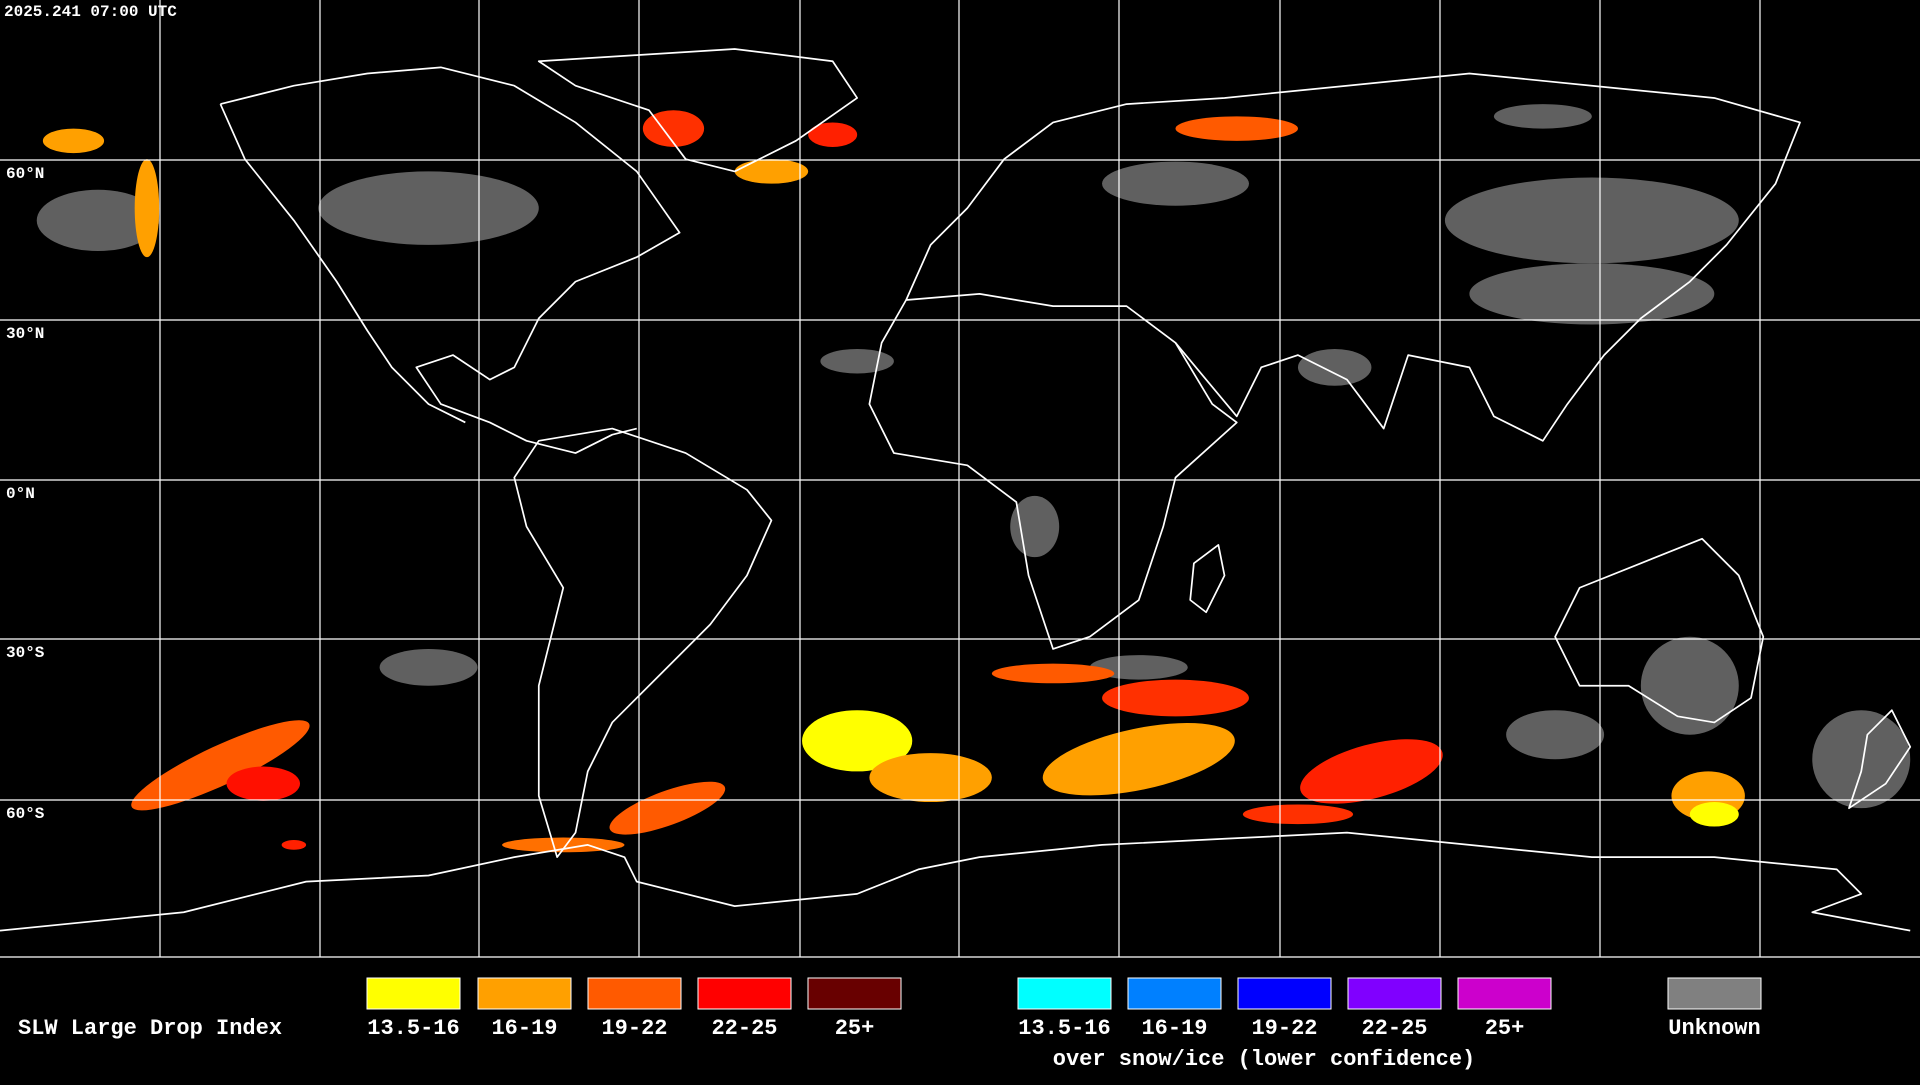  Describe the element at coordinates (1659, 630) in the screenshot. I see `australia` at that location.